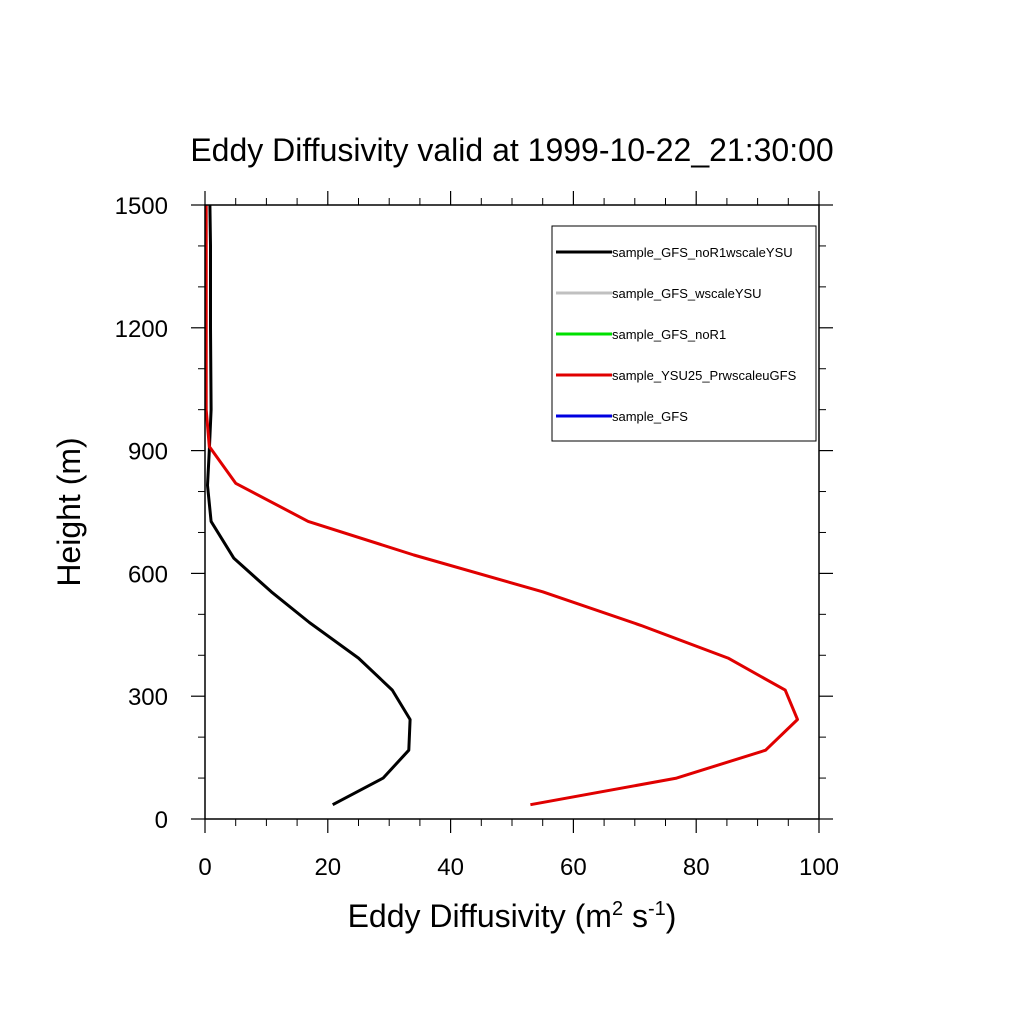 This screenshot has width=1024, height=1024. What do you see at coordinates (141, 329) in the screenshot?
I see `y-tick-label: 1200` at bounding box center [141, 329].